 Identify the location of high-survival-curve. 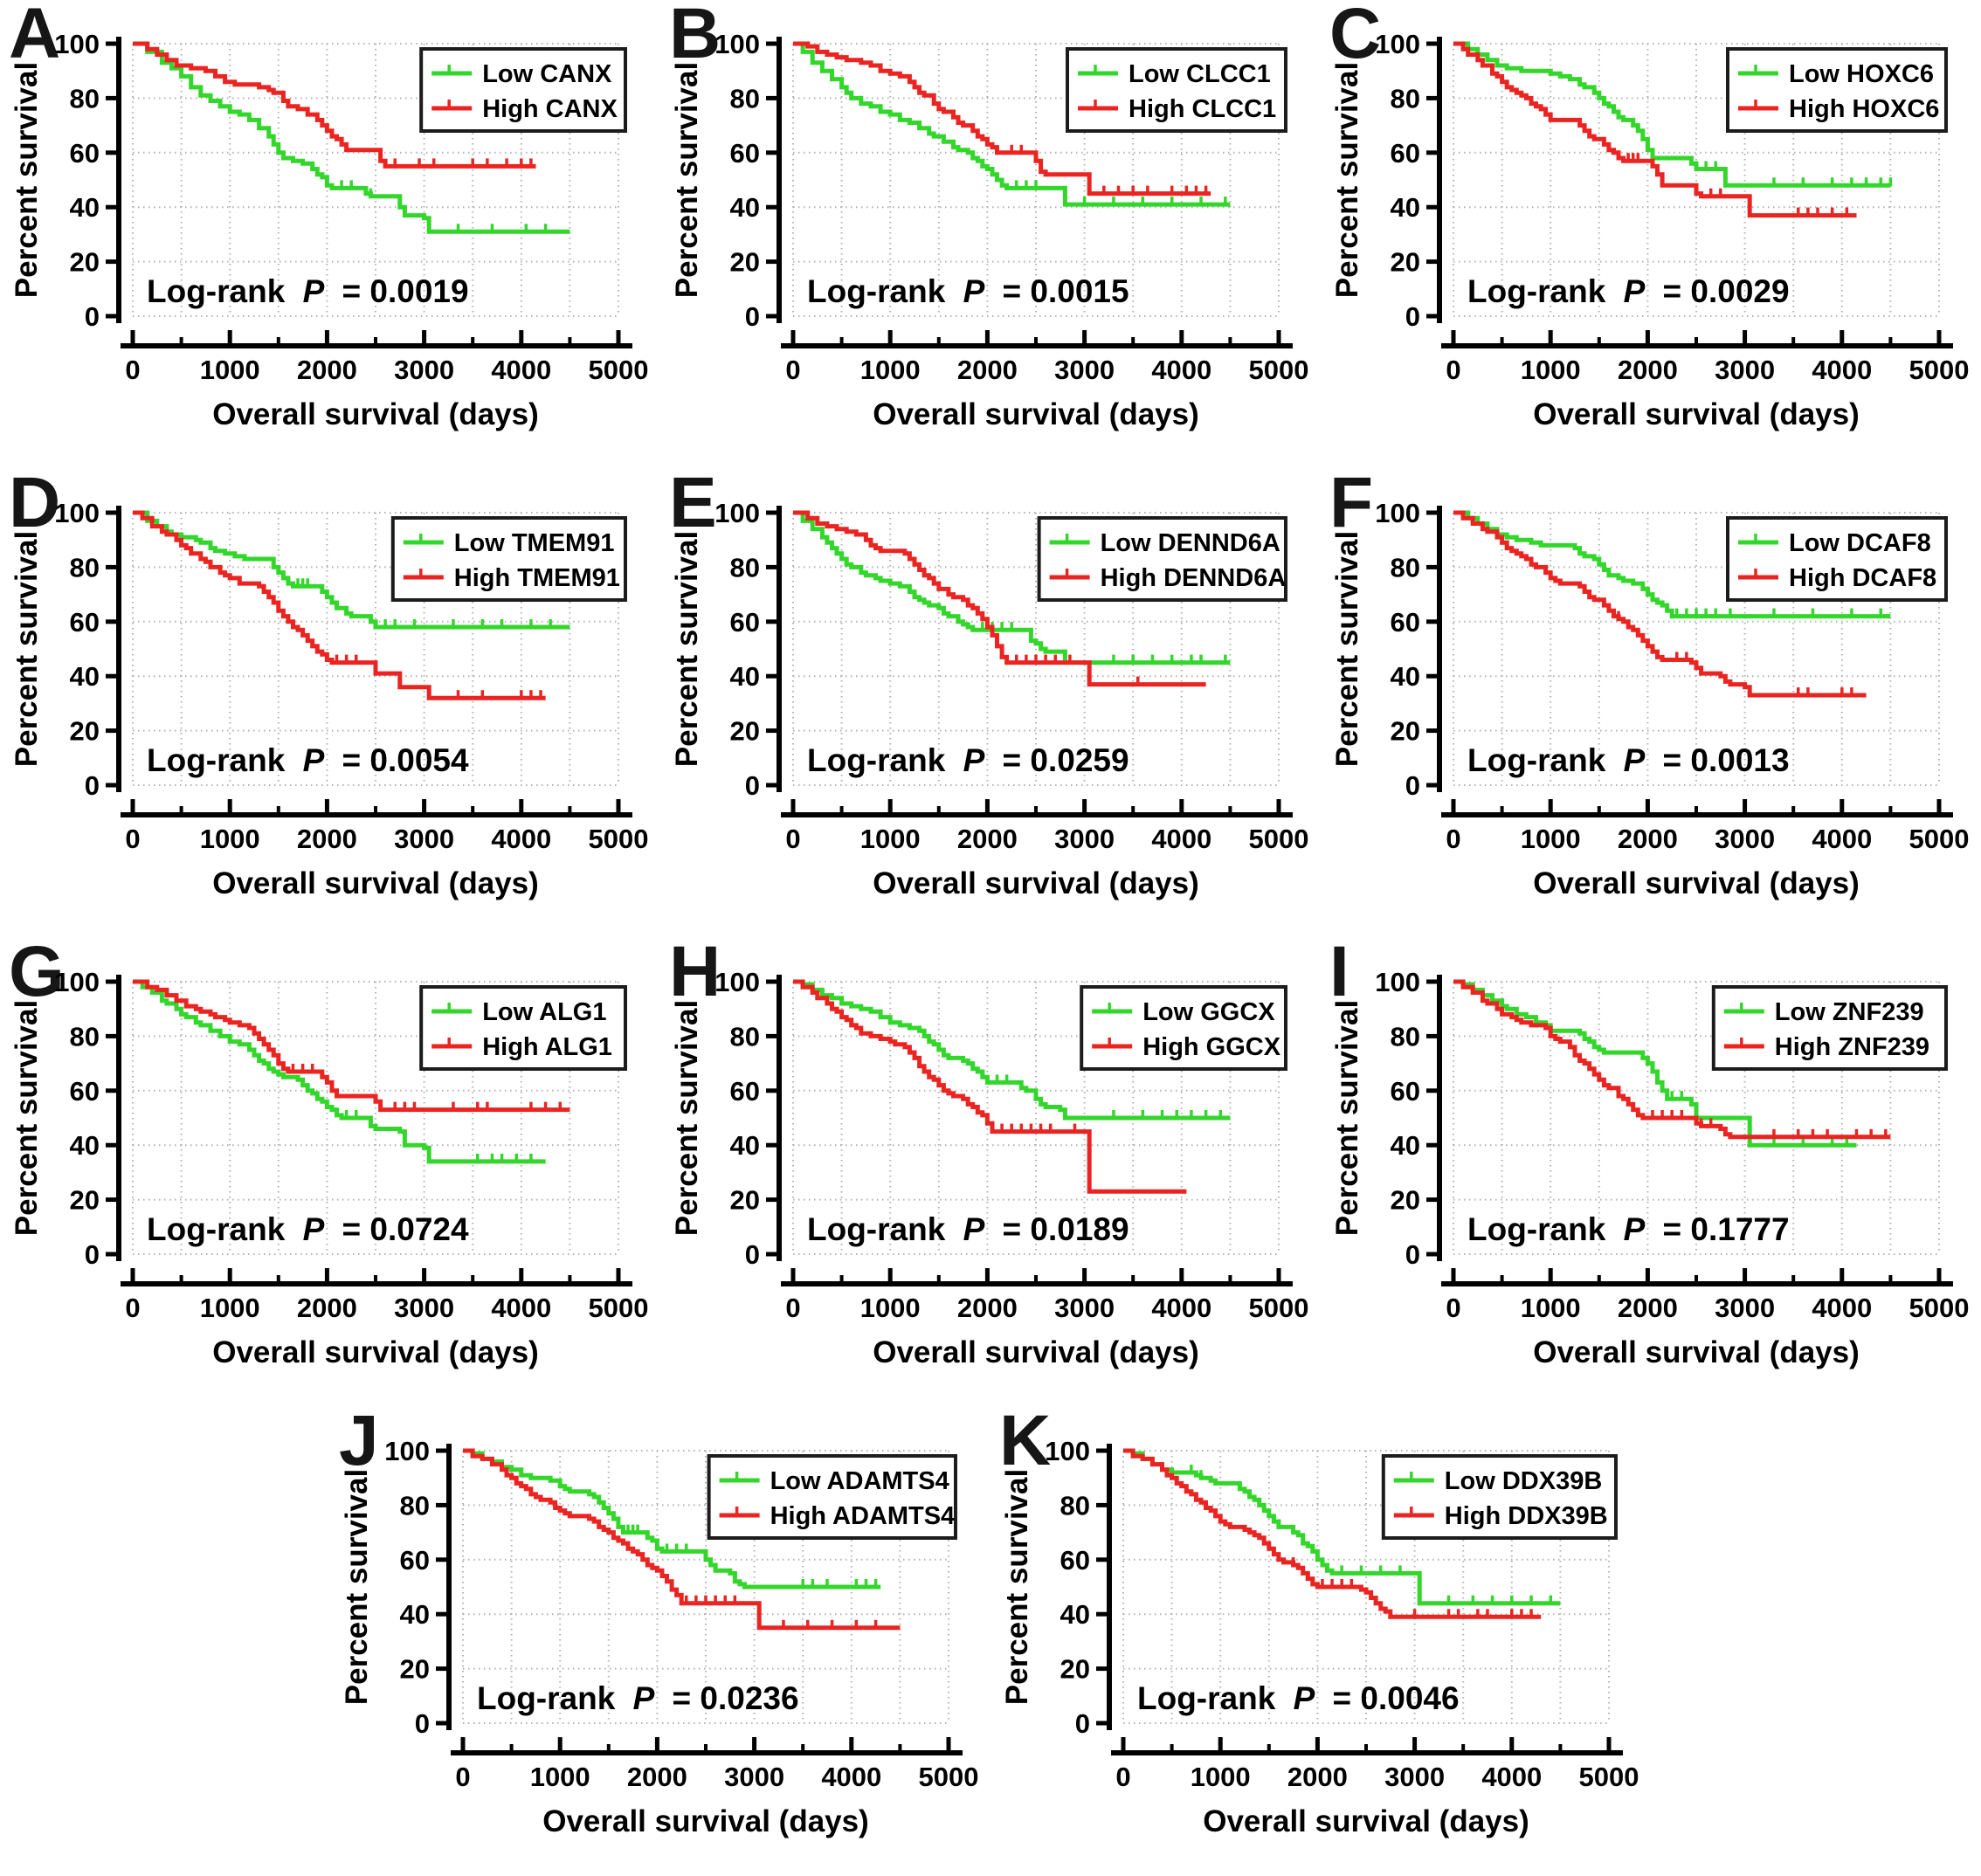
(351, 1046).